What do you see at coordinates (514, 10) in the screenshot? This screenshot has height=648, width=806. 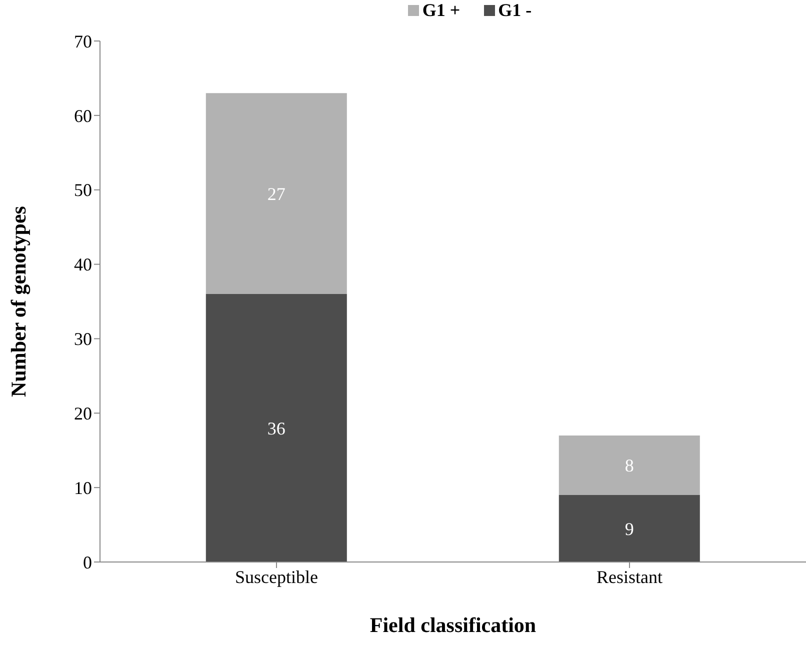 I see `legend-label: G1 -` at bounding box center [514, 10].